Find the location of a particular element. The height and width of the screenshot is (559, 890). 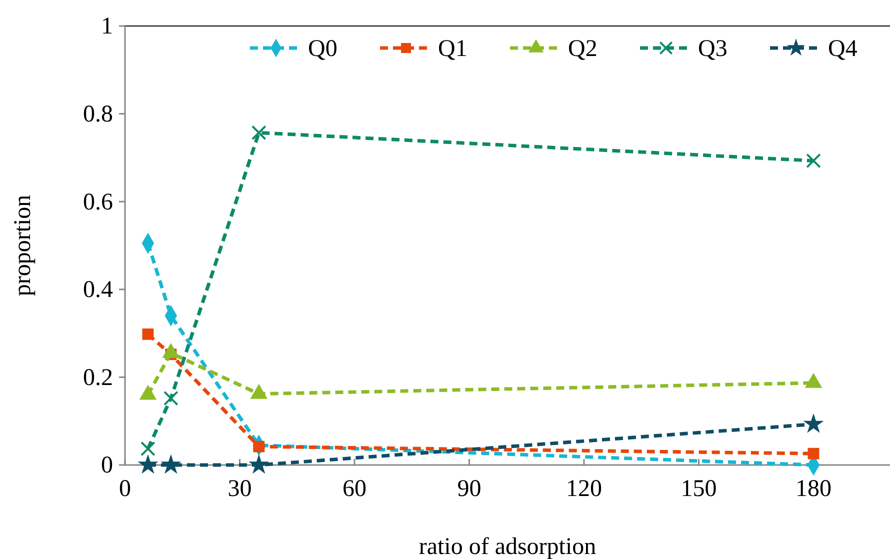

legend-label: Q3 is located at coordinates (713, 49).